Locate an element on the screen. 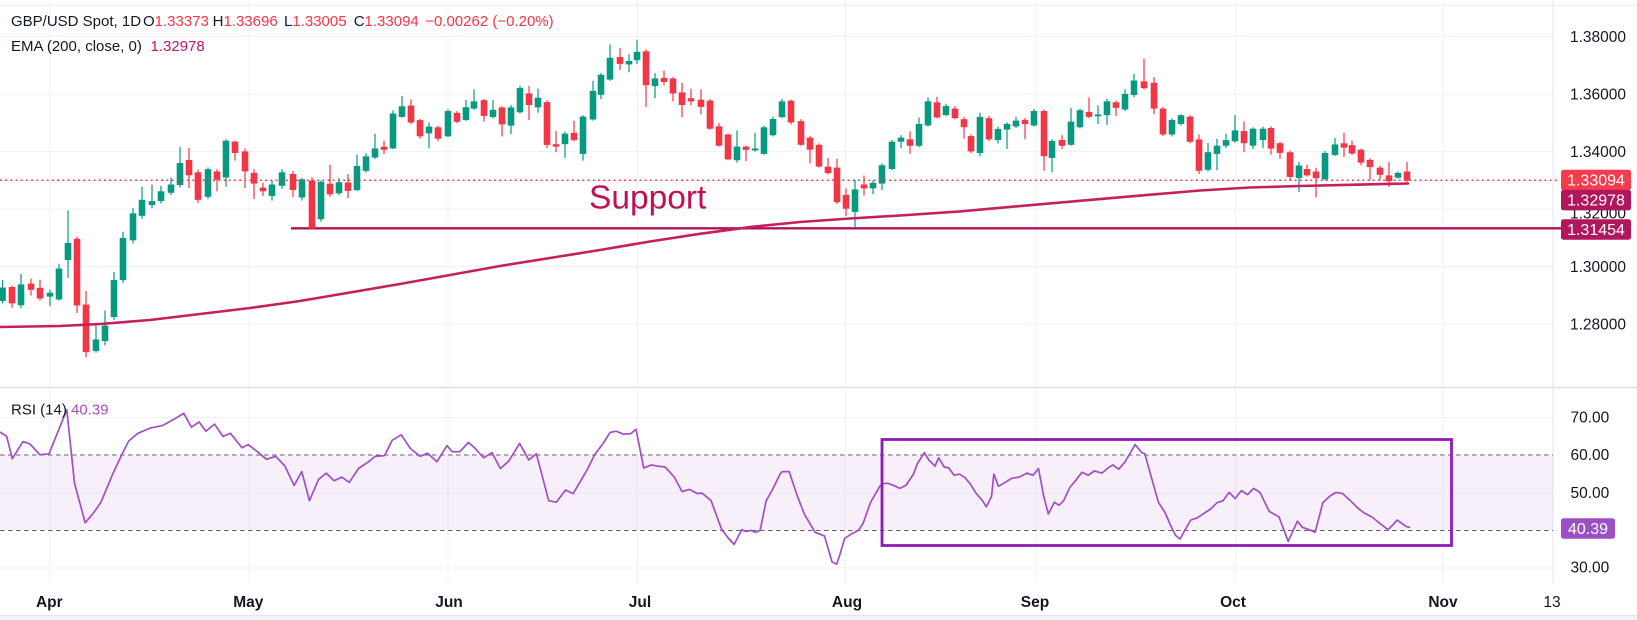 This screenshot has height=620, width=1637. svg-text: 1.31454 is located at coordinates (1596, 230).